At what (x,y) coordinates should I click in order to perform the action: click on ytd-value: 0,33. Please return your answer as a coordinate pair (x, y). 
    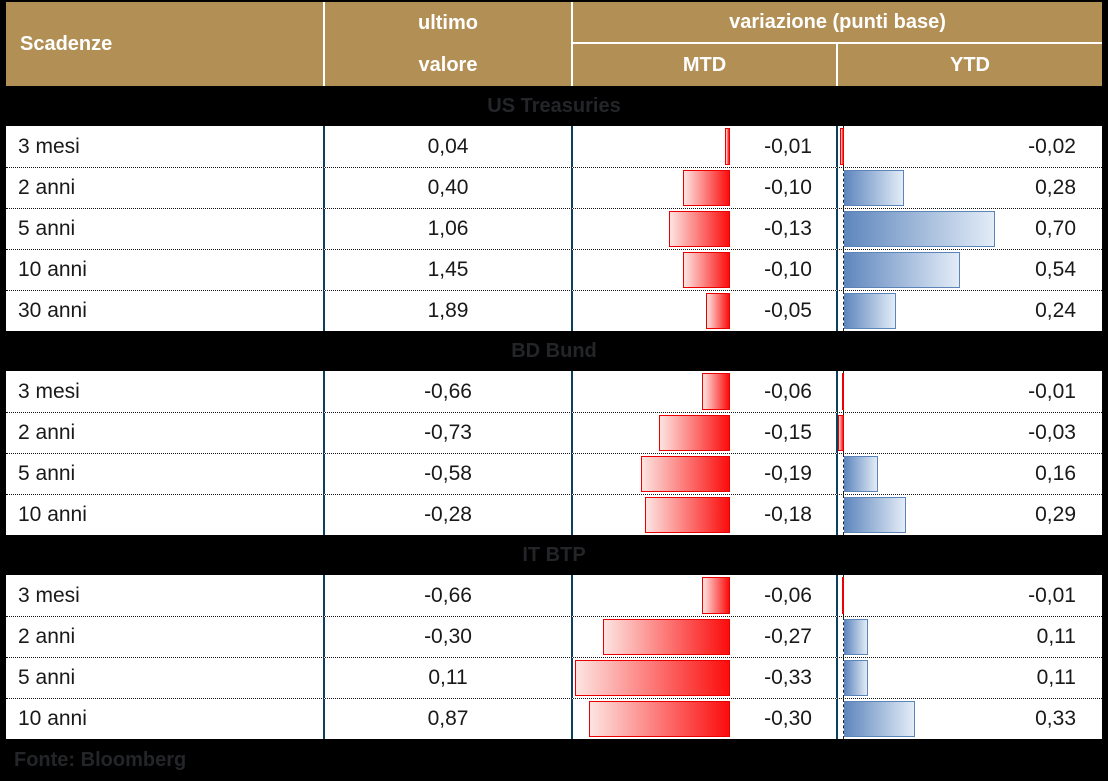
    Looking at the image, I should click on (1055, 718).